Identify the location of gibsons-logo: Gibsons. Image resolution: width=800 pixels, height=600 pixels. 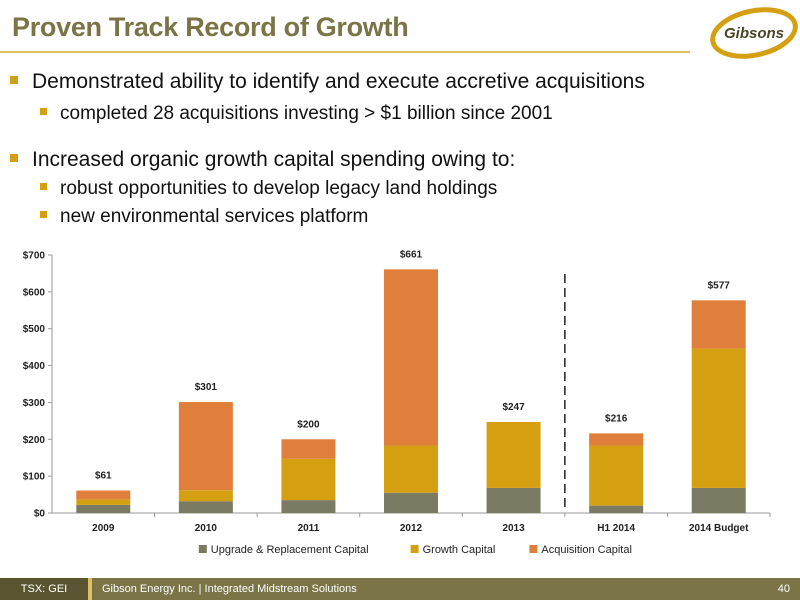
(754, 33).